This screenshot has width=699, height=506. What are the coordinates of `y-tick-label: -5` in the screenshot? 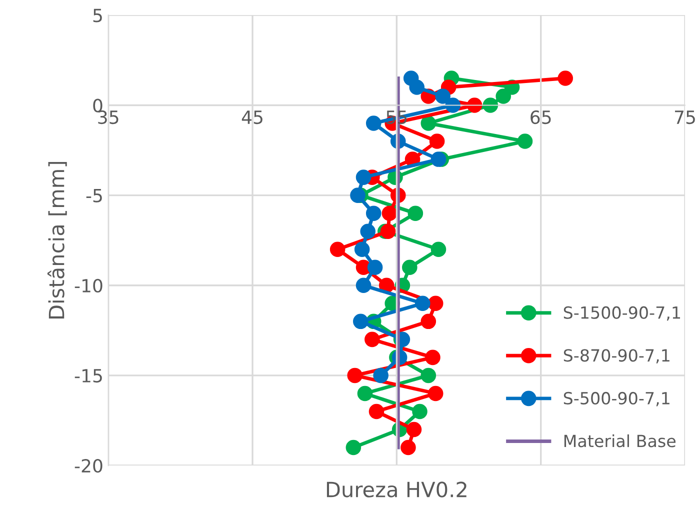 It's located at (94, 195).